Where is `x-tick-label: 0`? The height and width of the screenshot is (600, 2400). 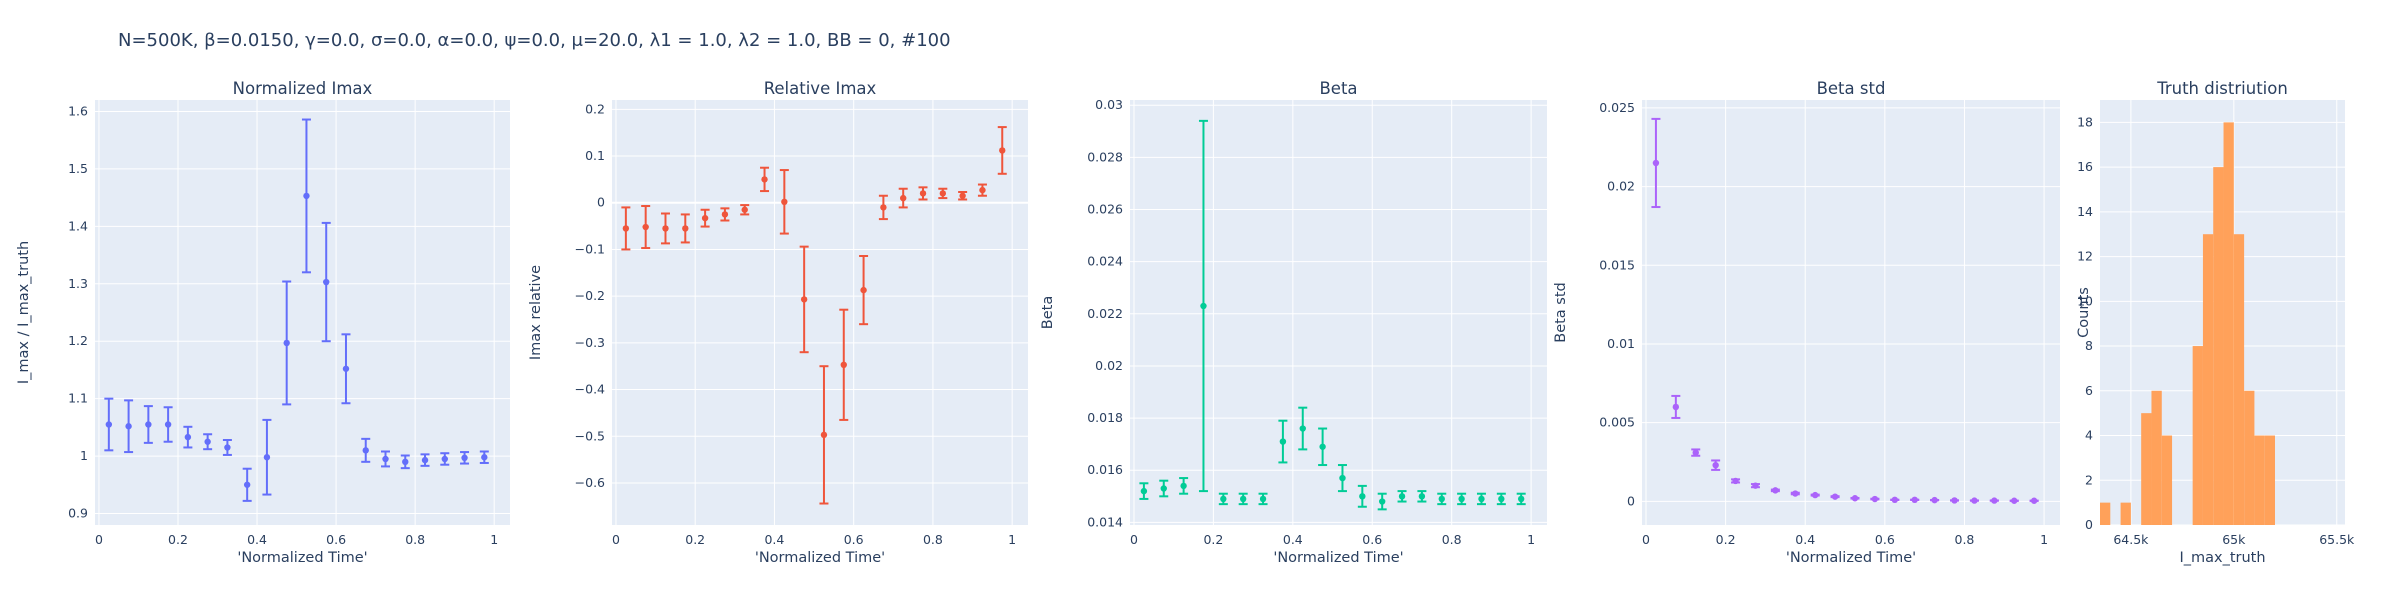
x-tick-label: 0 is located at coordinates (1134, 539).